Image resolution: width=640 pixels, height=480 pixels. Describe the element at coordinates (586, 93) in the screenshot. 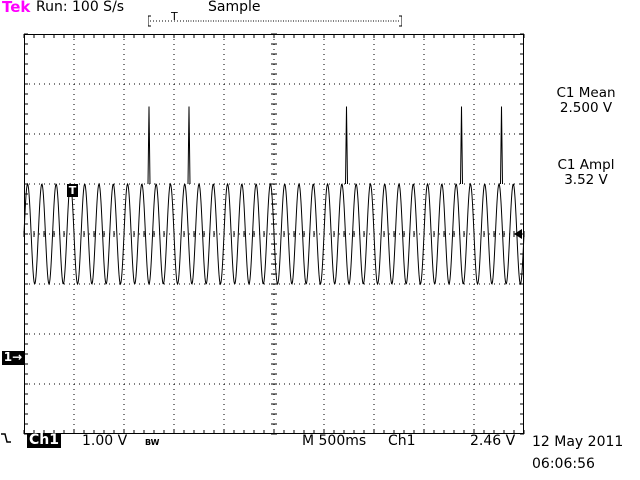

I see `measurement-mean-name: C1 Mean` at that location.